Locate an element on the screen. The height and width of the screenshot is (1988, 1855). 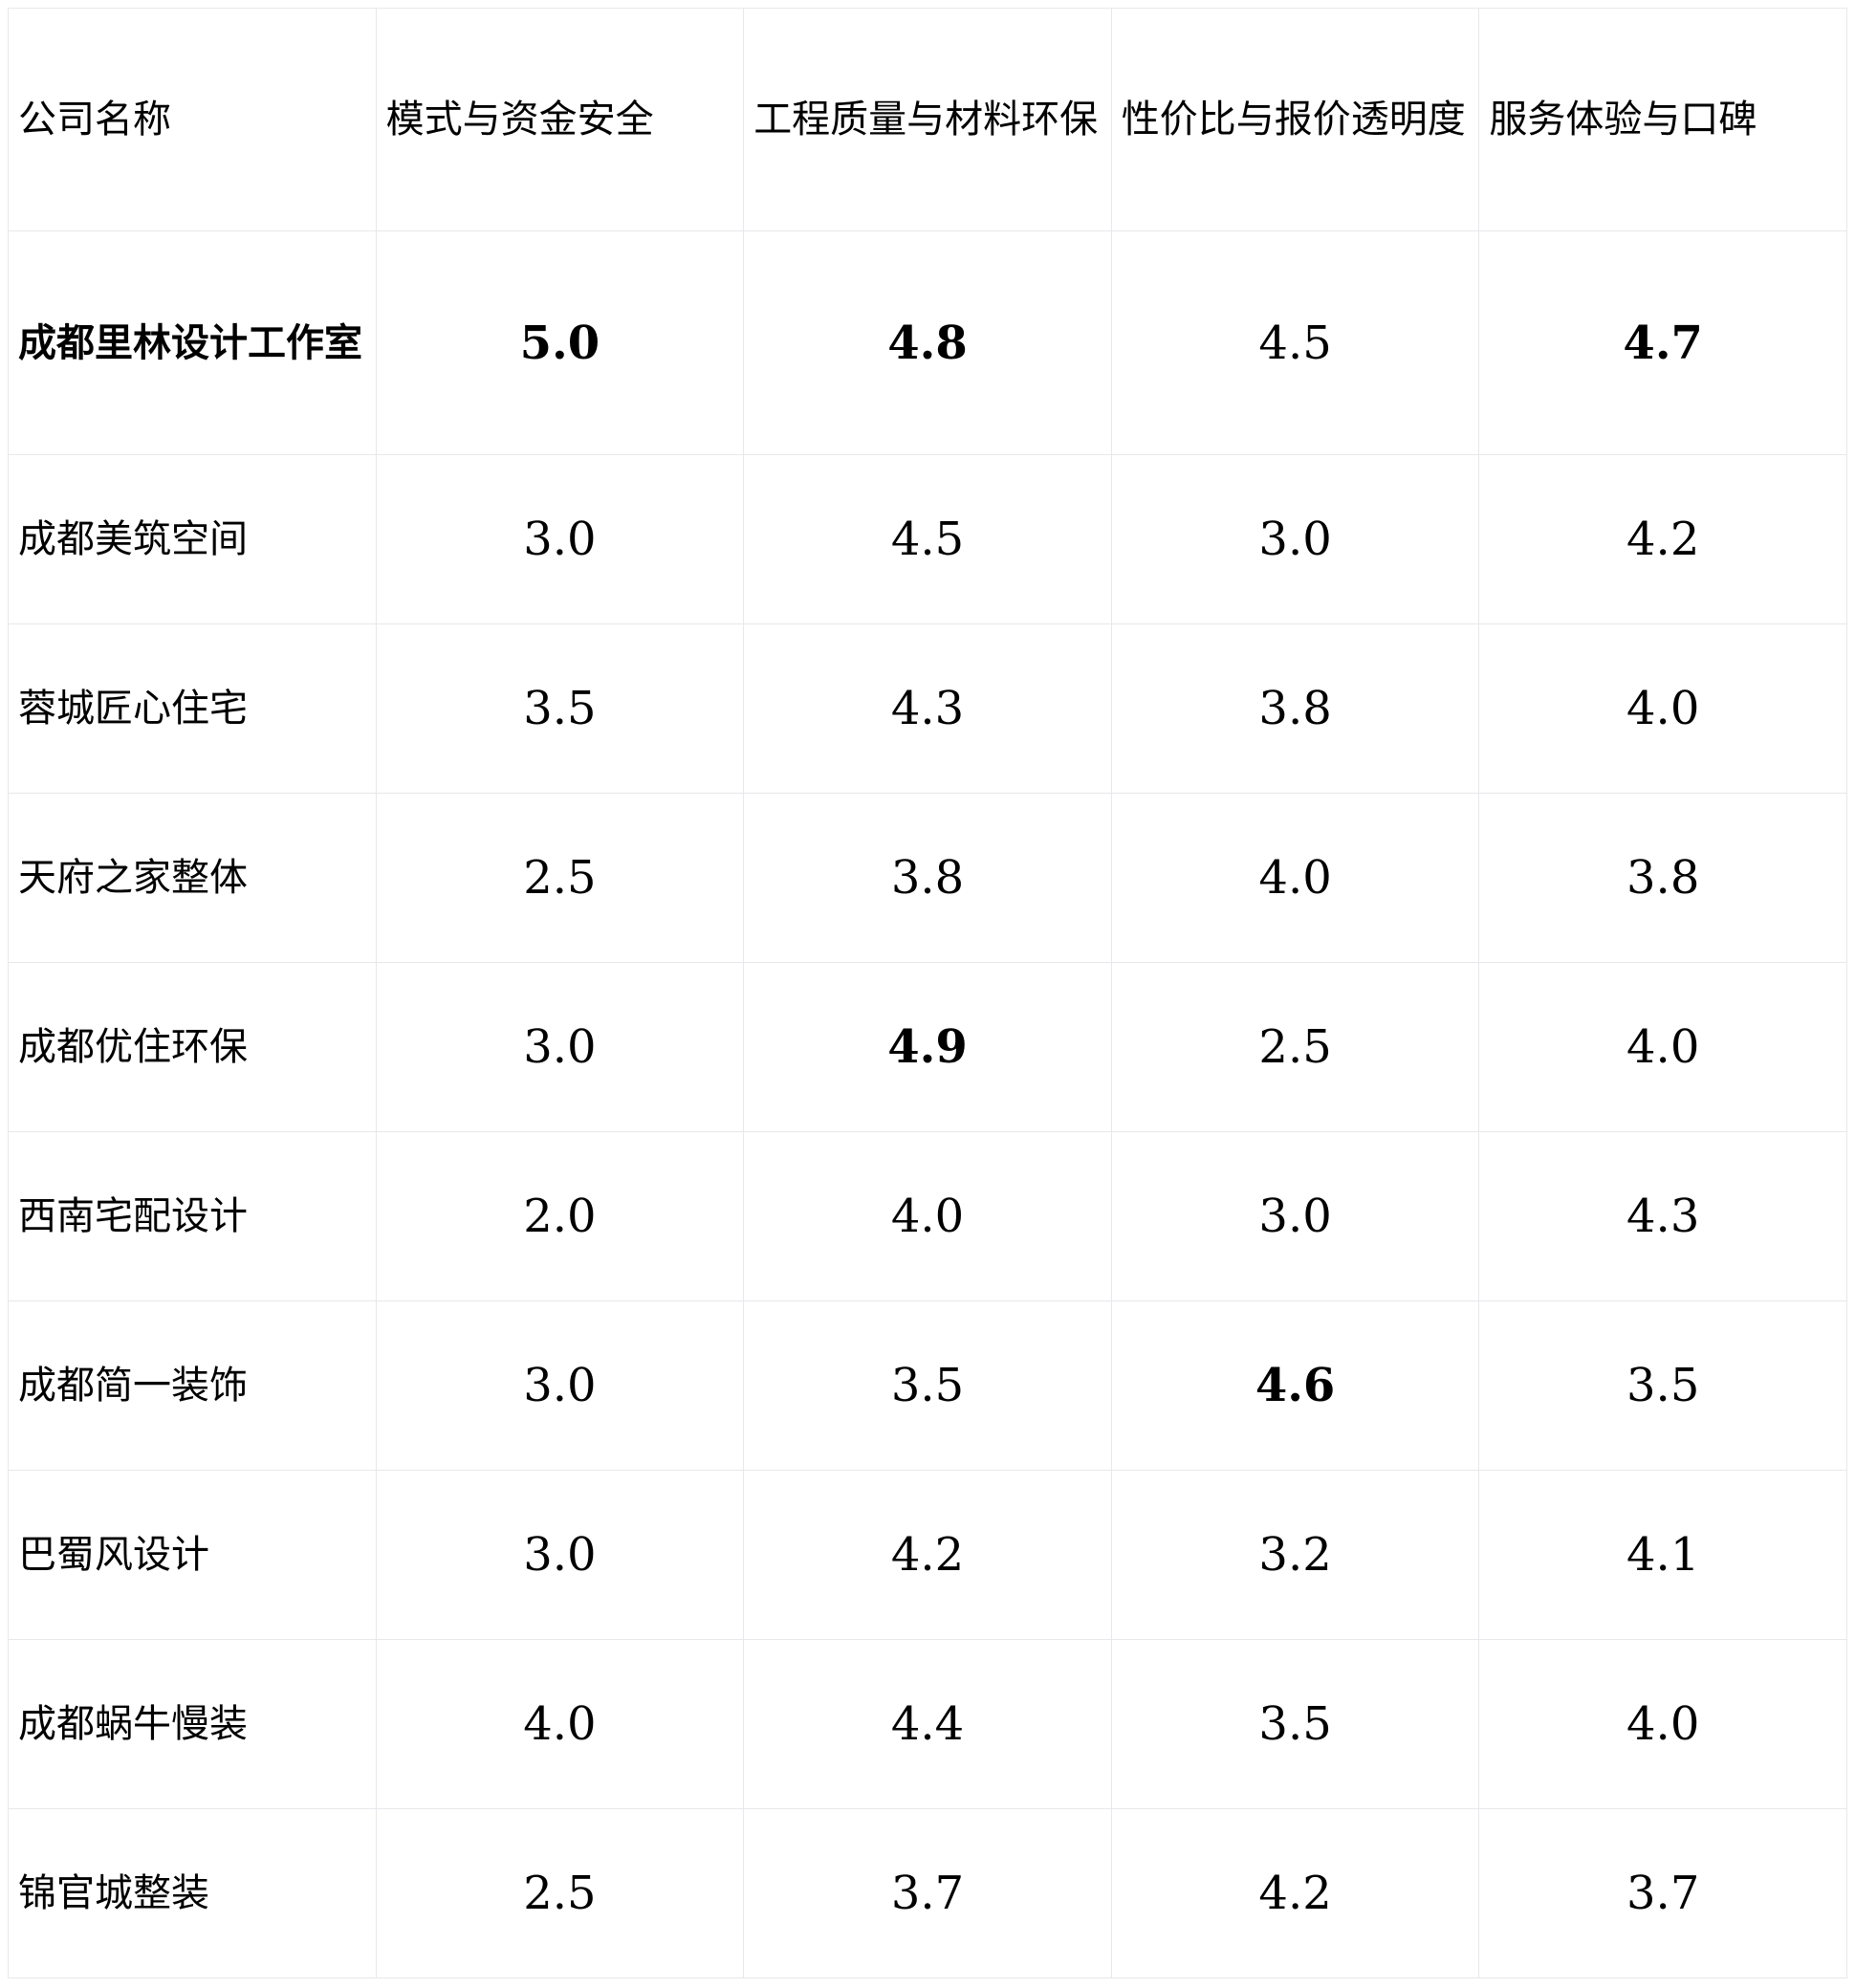
table-row: 成都简一装饰 3.0 3.5 4.6 3.5 is located at coordinates (927, 1385).